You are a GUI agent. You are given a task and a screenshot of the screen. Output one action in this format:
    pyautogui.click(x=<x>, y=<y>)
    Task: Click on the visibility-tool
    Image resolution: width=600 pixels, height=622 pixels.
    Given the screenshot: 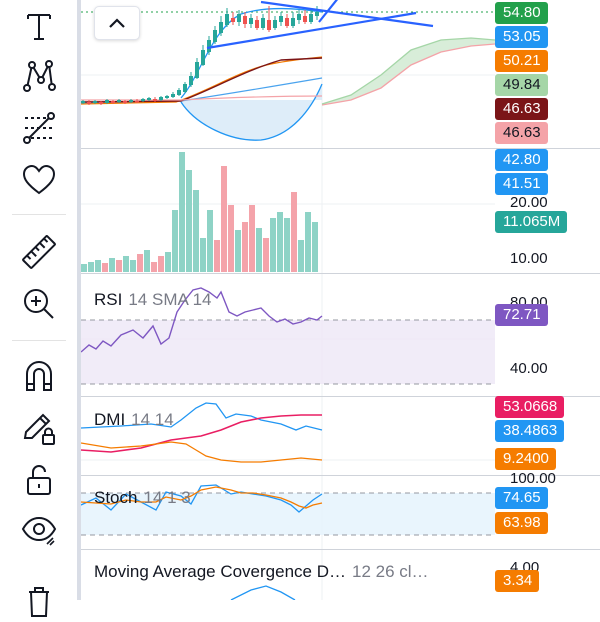 What is the action you would take?
    pyautogui.click(x=39, y=530)
    